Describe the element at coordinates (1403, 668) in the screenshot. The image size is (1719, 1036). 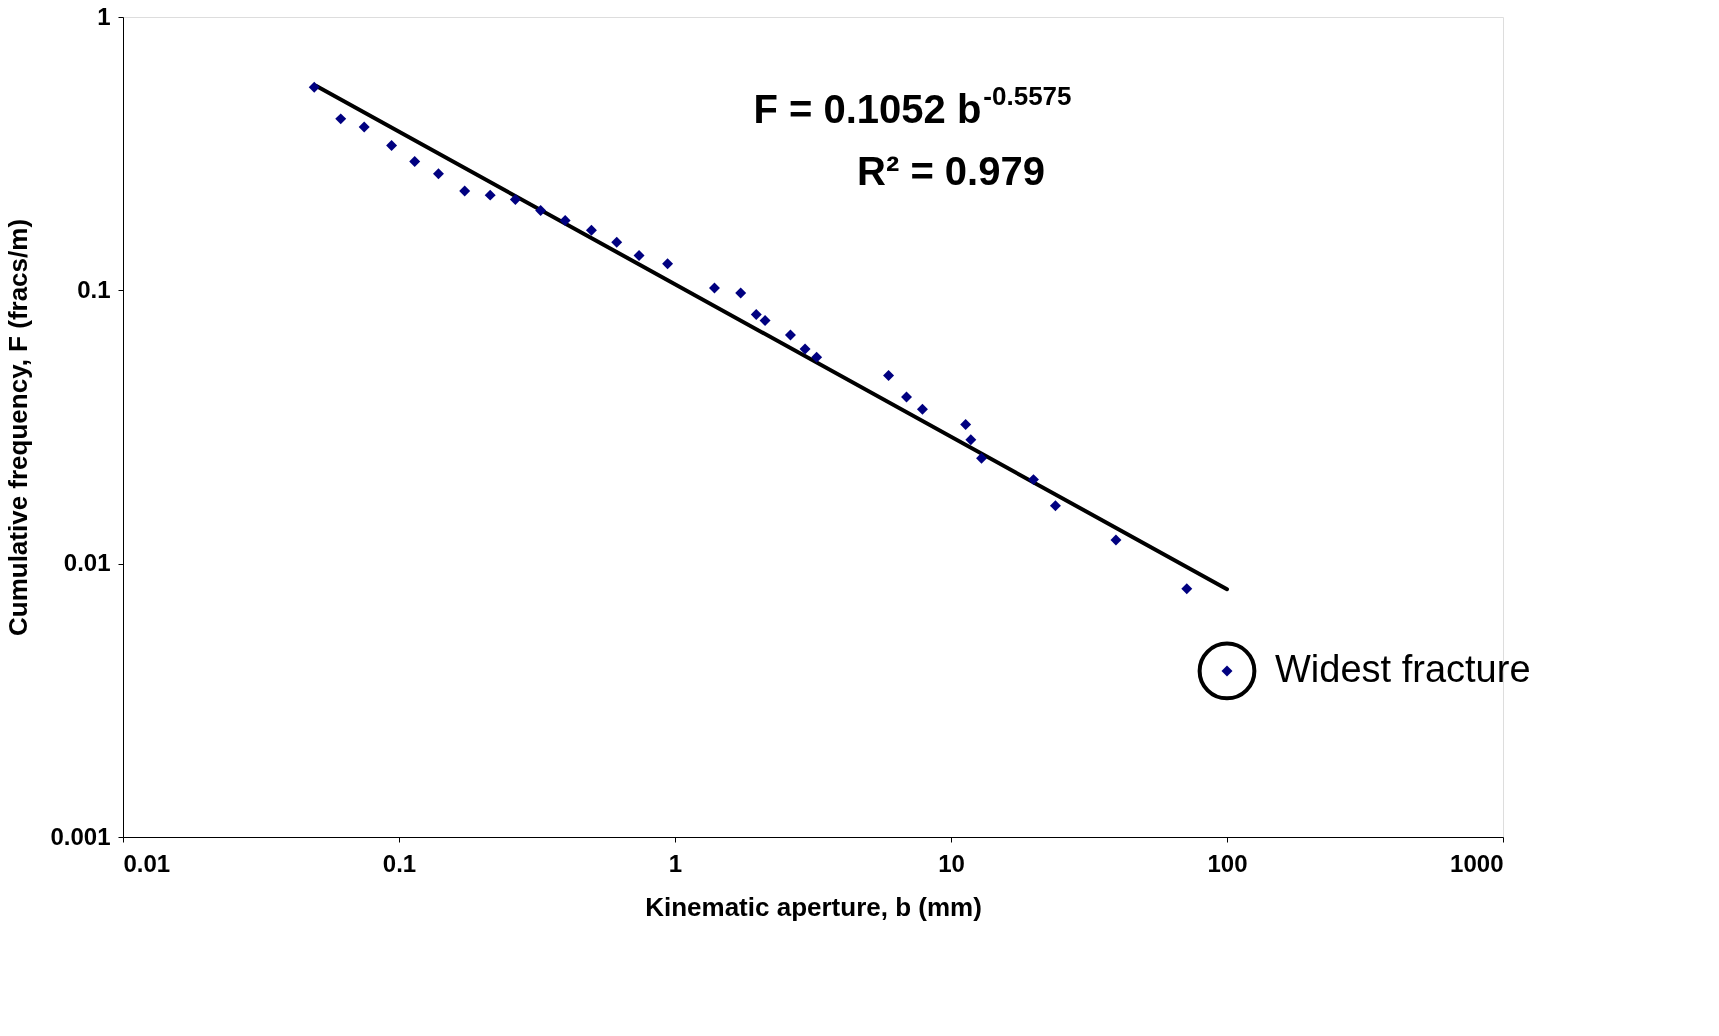
I see `annotation: Widest fracture` at that location.